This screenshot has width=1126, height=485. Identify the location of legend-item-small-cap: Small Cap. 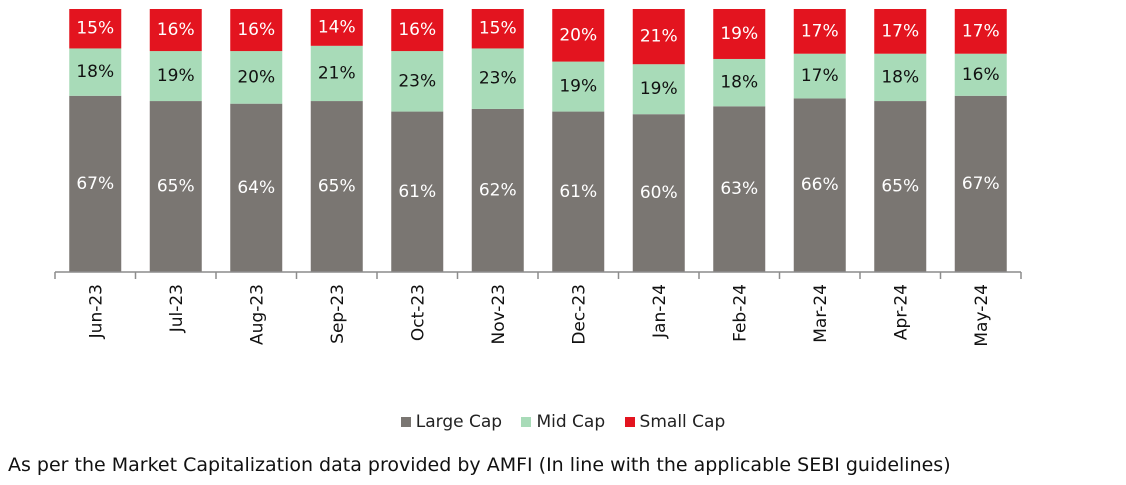
(675, 422).